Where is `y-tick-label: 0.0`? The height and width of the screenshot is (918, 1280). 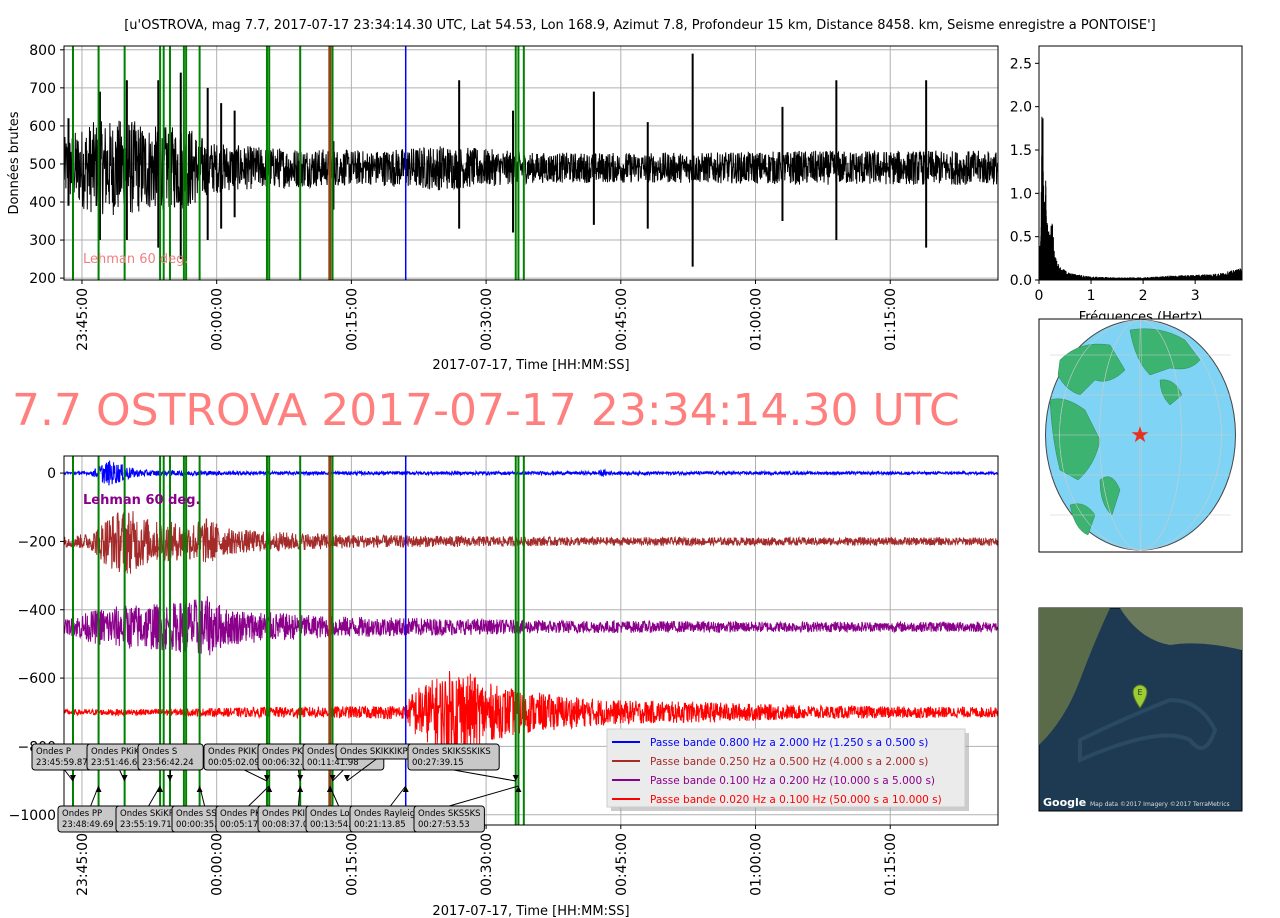 y-tick-label: 0.0 is located at coordinates (1021, 281).